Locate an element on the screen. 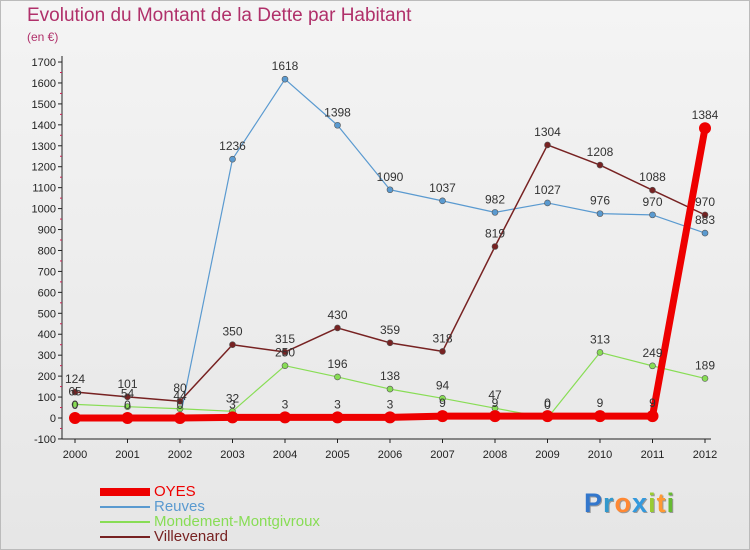  y-tick-label: 500 is located at coordinates (47, 314).